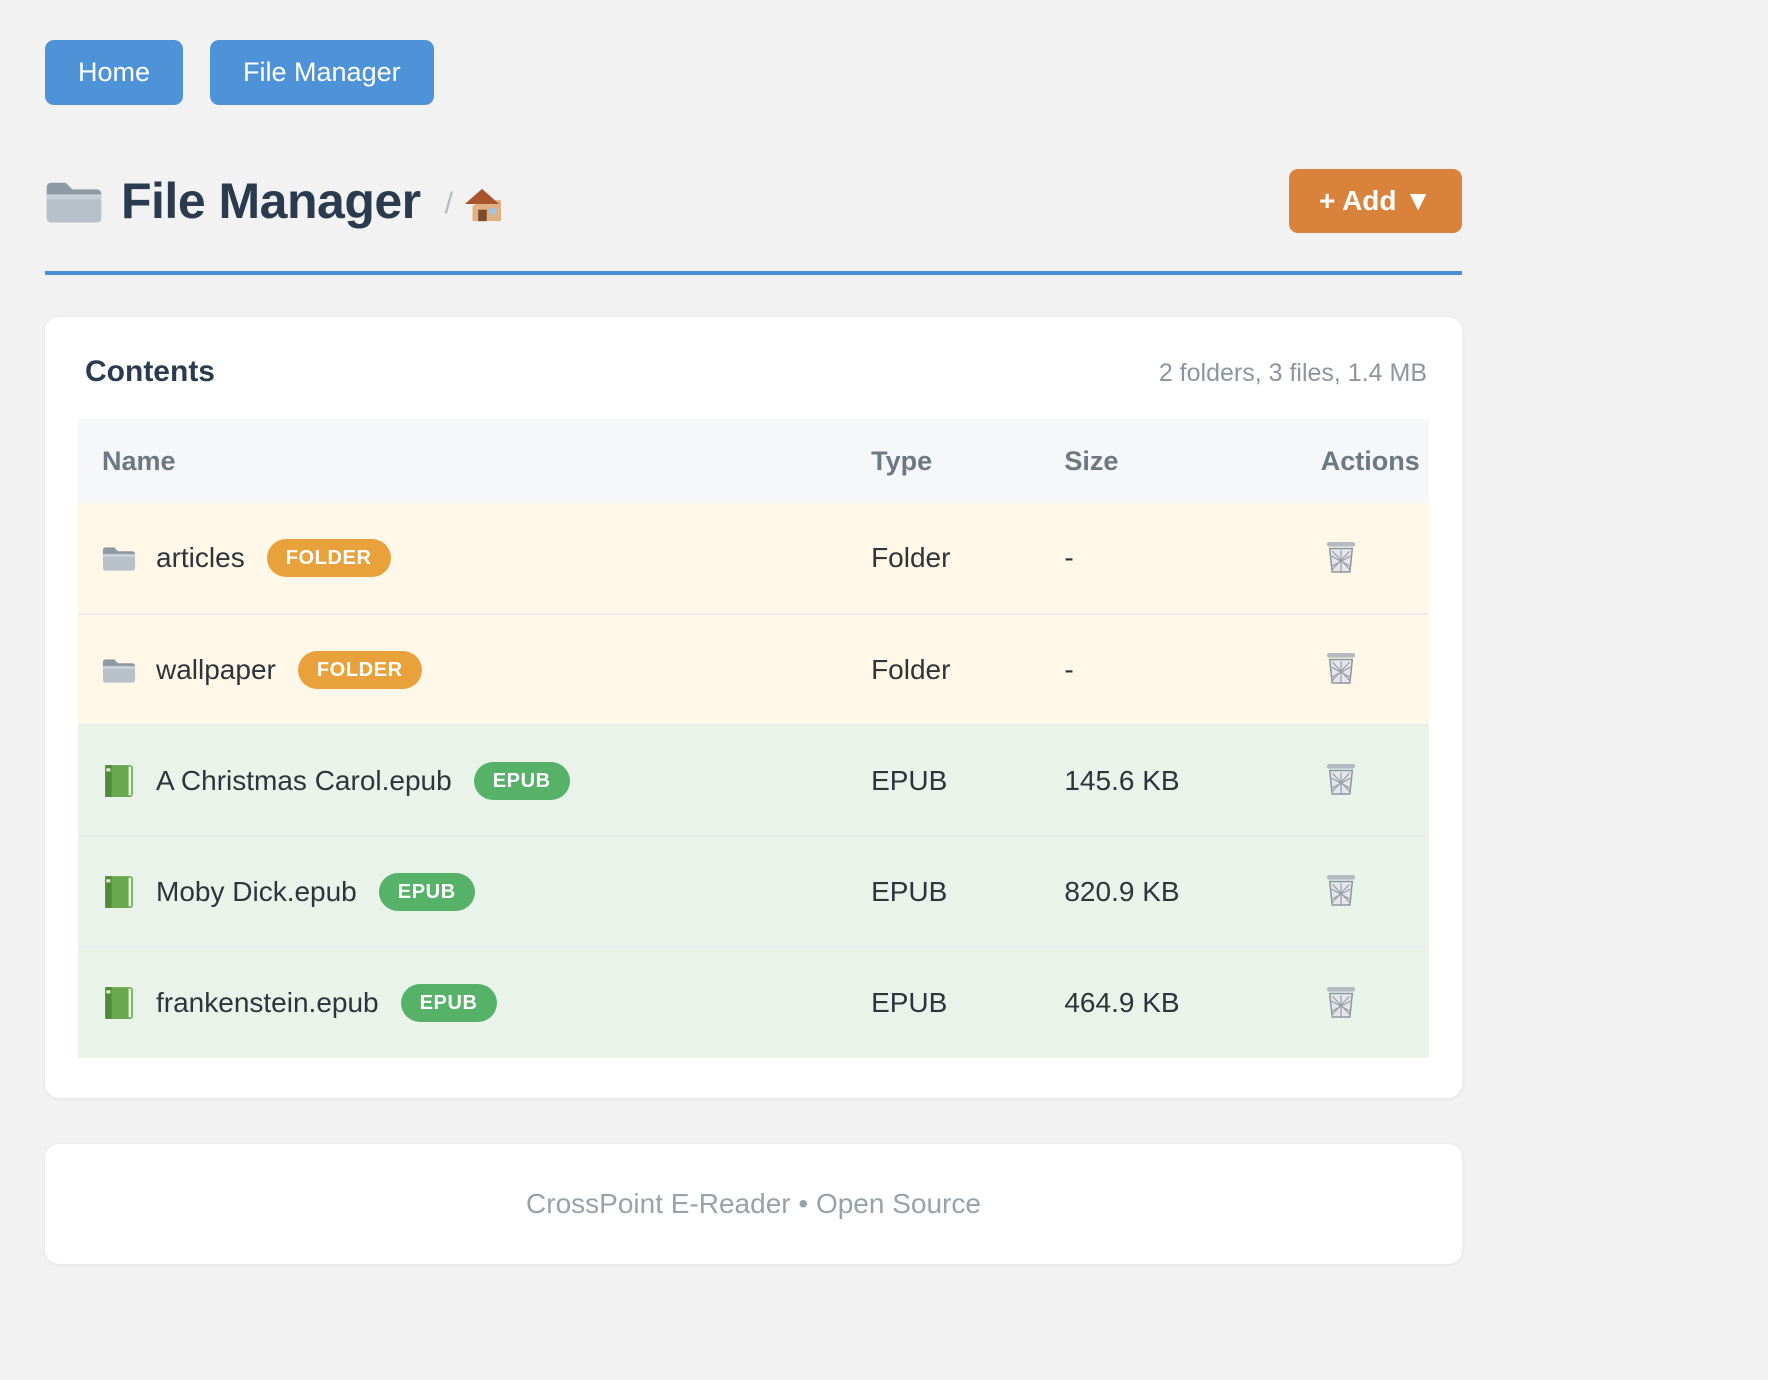  I want to click on table-row: articles FOLDER Folder -, so click(753, 559).